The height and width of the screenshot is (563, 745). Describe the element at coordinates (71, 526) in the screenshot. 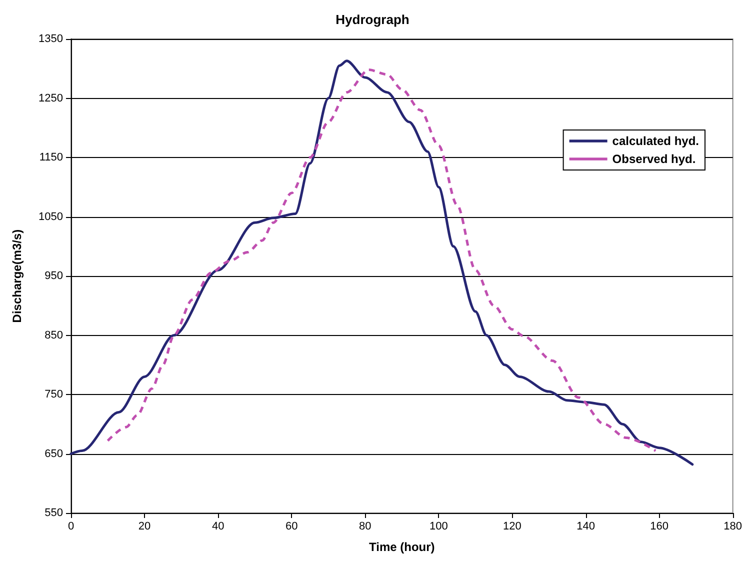

I see `x-tick-label: 0` at that location.